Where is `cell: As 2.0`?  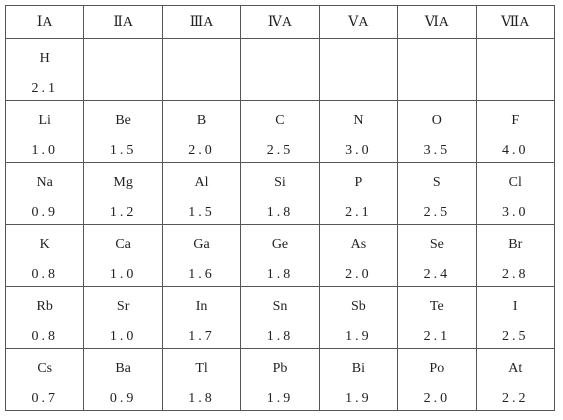 cell: As 2.0 is located at coordinates (358, 255).